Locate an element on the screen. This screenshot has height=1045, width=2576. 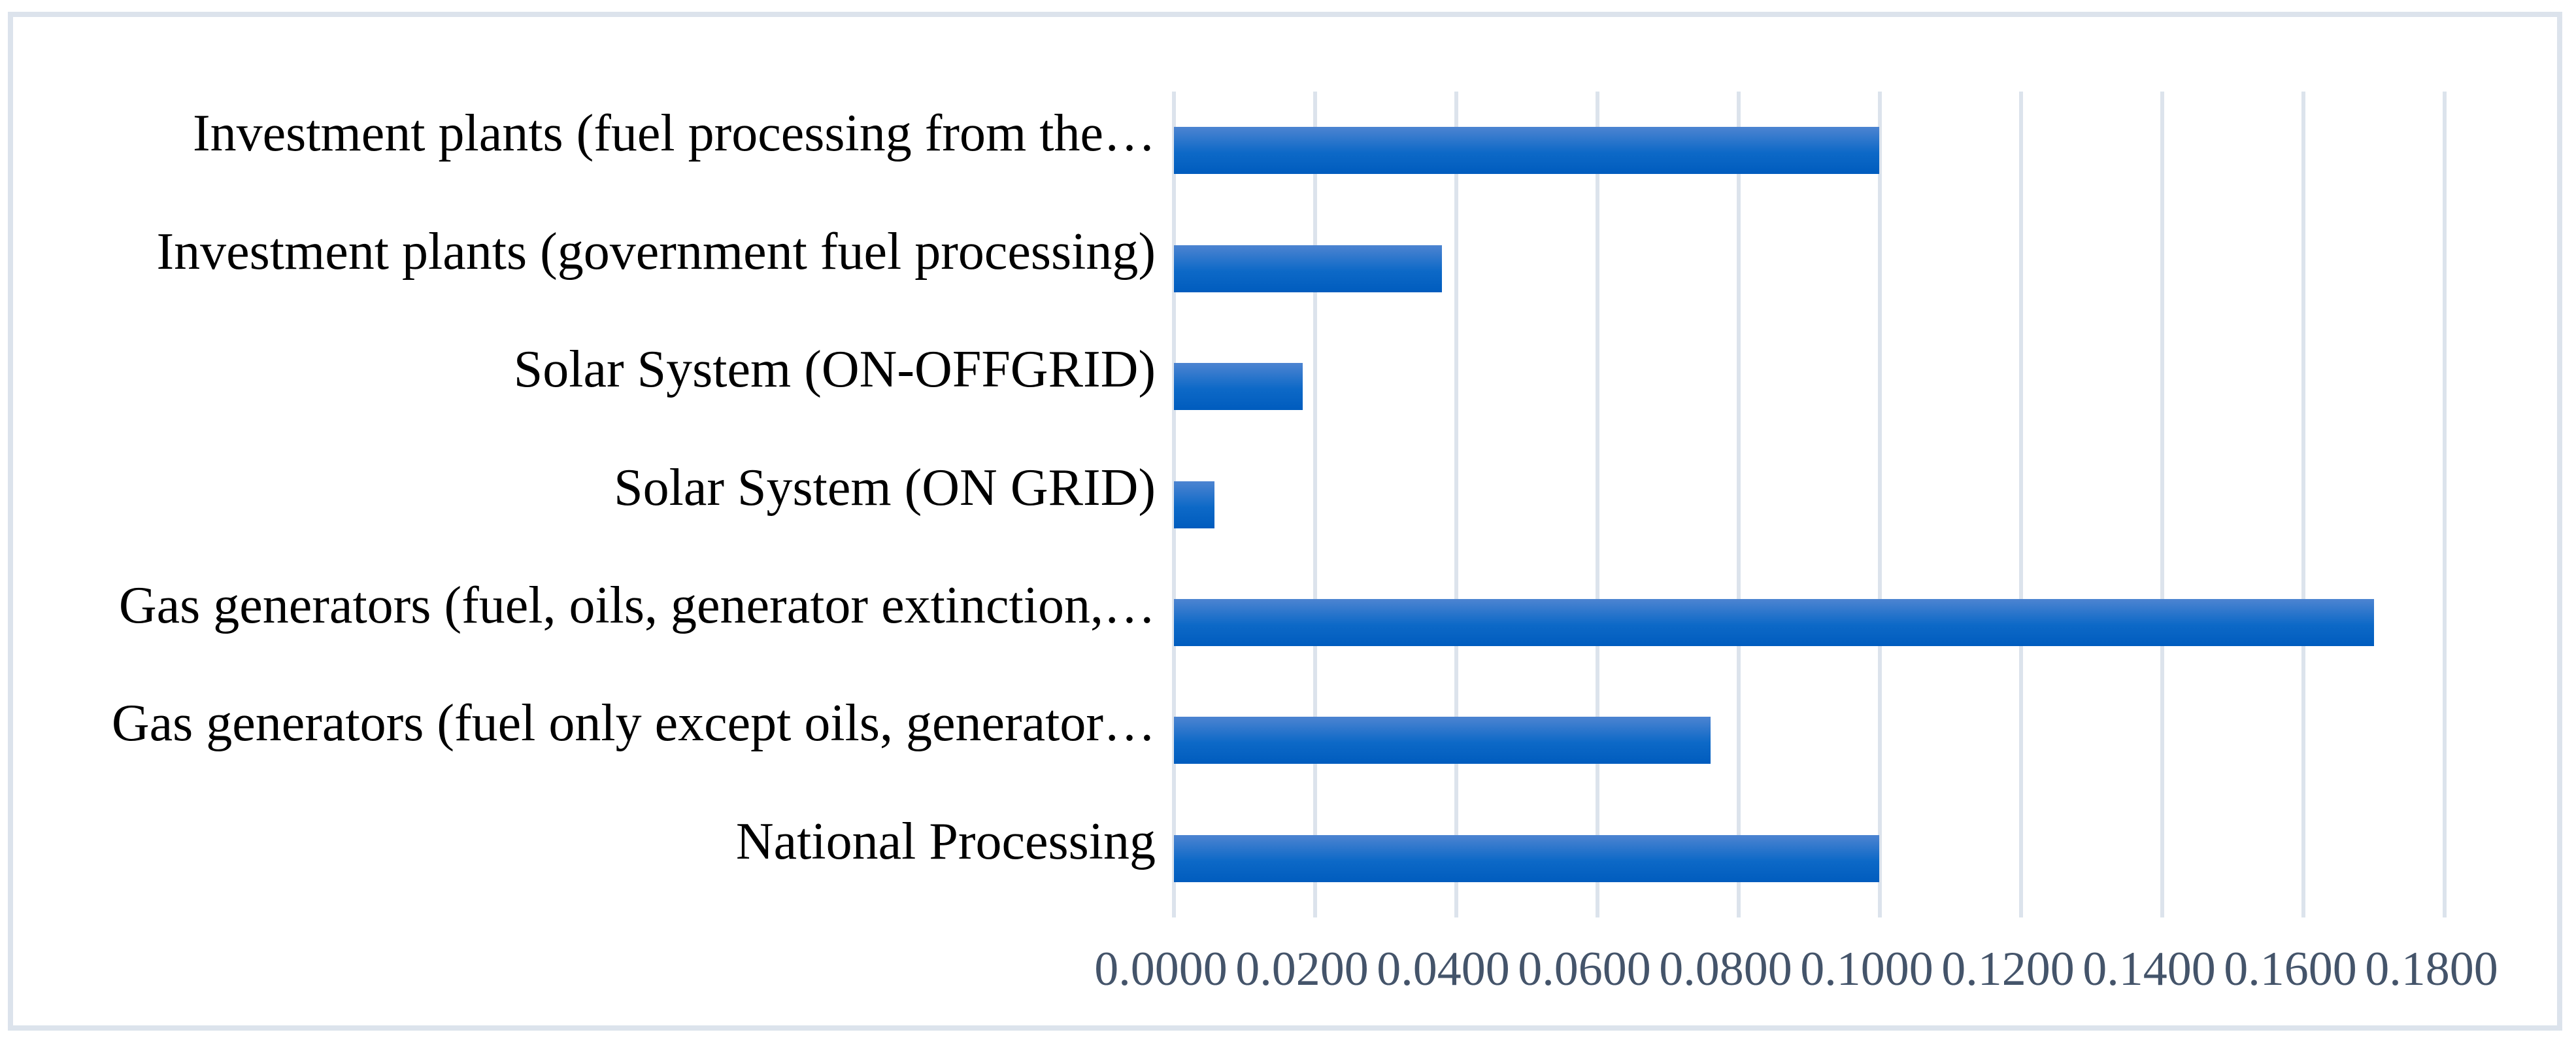
category-label-2: Solar System (ON-OFFGRID) is located at coordinates (835, 370).